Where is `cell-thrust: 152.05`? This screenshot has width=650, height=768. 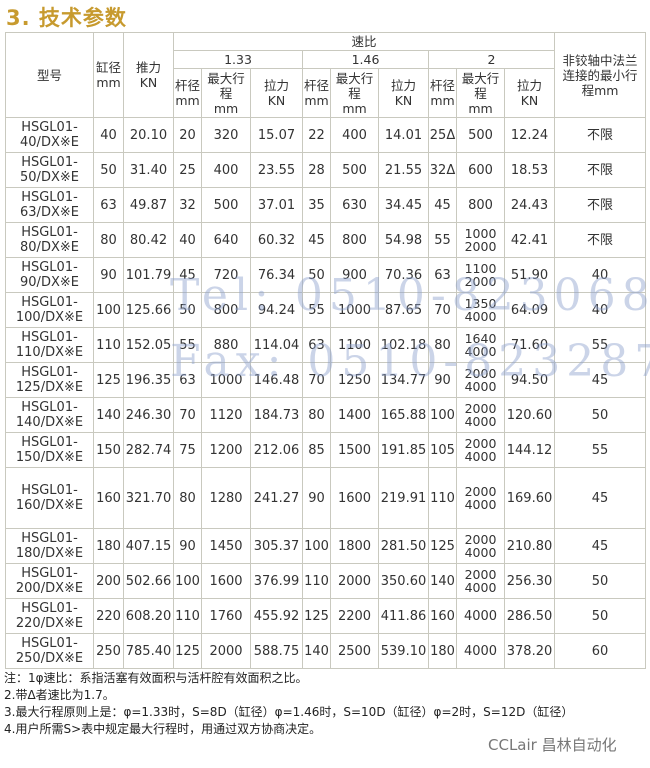
cell-thrust: 152.05 is located at coordinates (148, 345).